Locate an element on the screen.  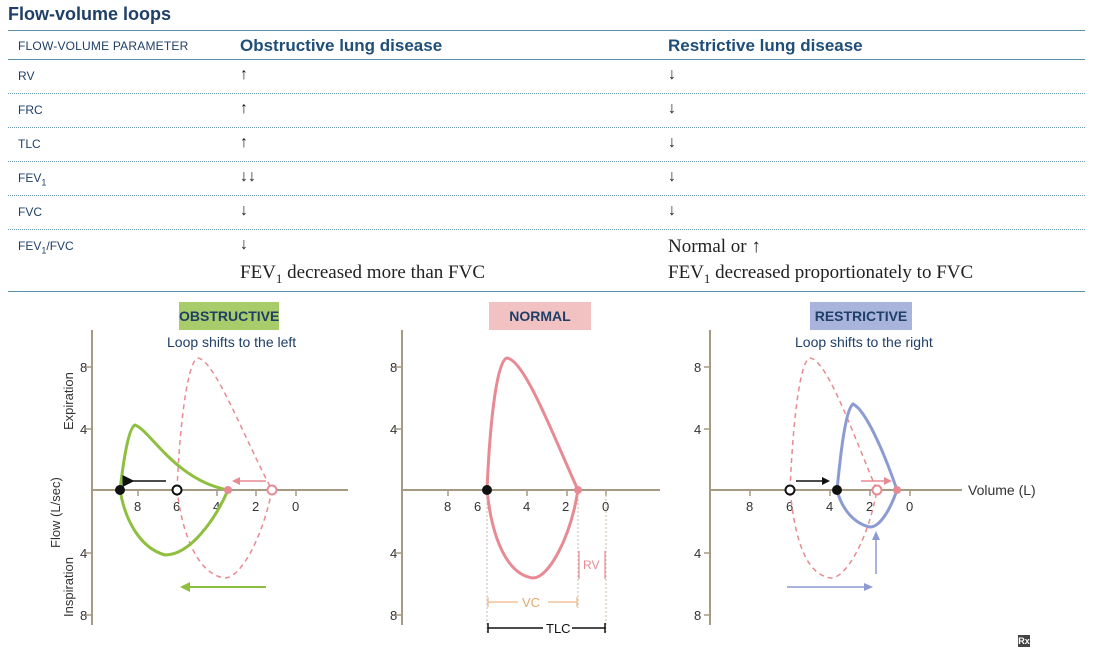
header-parameter: FLOW-VOLUME PARAMETER is located at coordinates (103, 46).